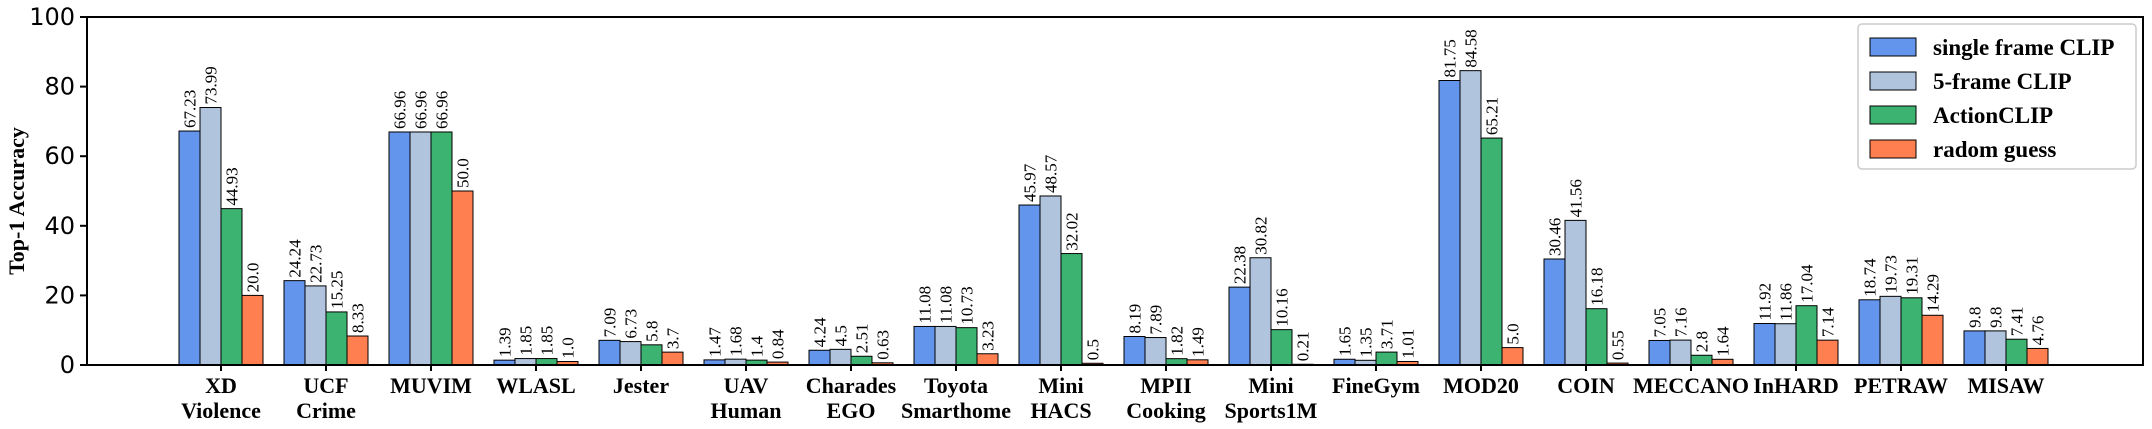 Image resolution: width=2152 pixels, height=429 pixels. What do you see at coordinates (2002, 81) in the screenshot?
I see `legend-label: 5-frame CLIP` at bounding box center [2002, 81].